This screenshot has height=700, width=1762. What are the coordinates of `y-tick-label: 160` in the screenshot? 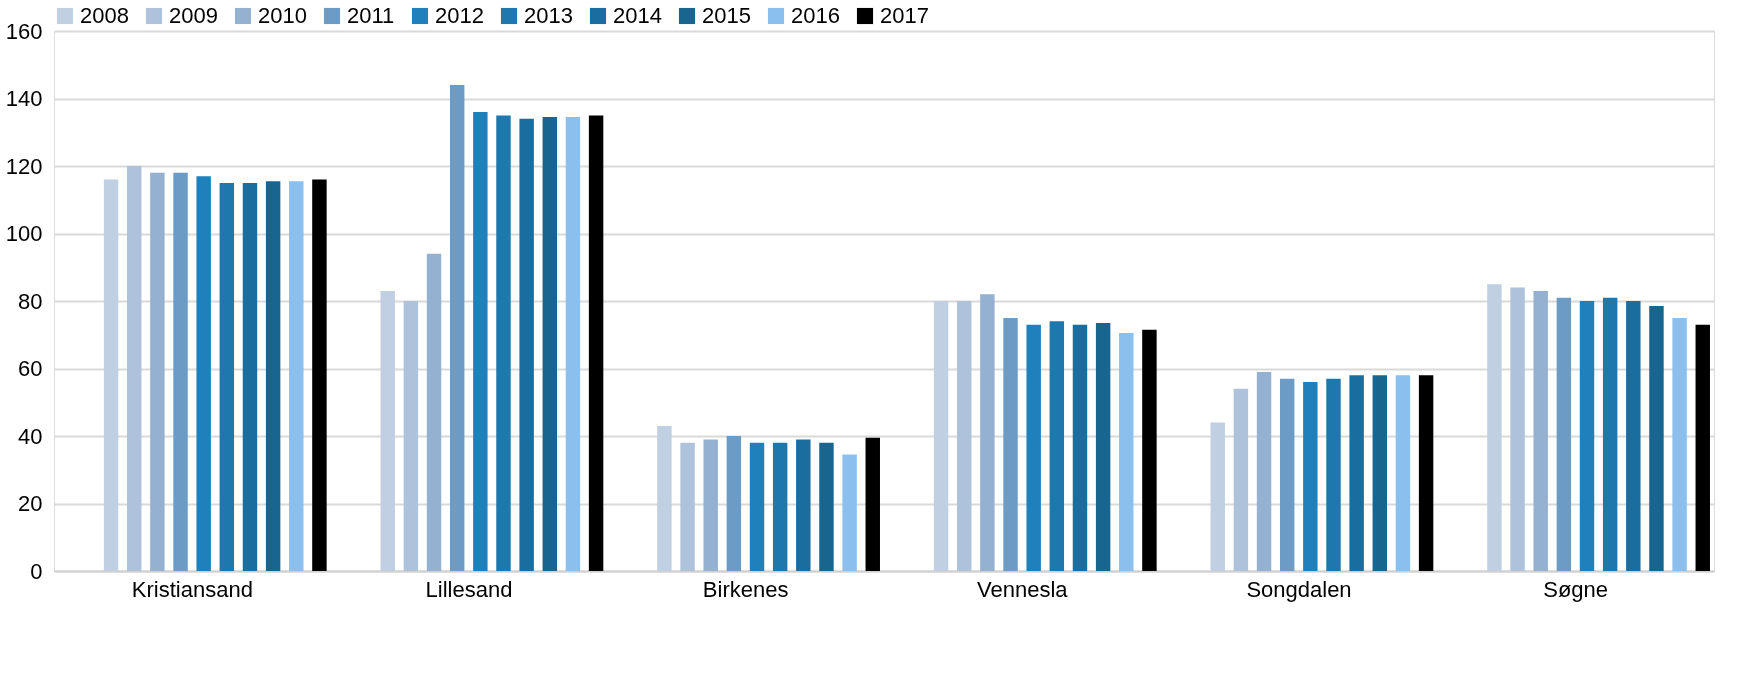 It's located at (24, 31).